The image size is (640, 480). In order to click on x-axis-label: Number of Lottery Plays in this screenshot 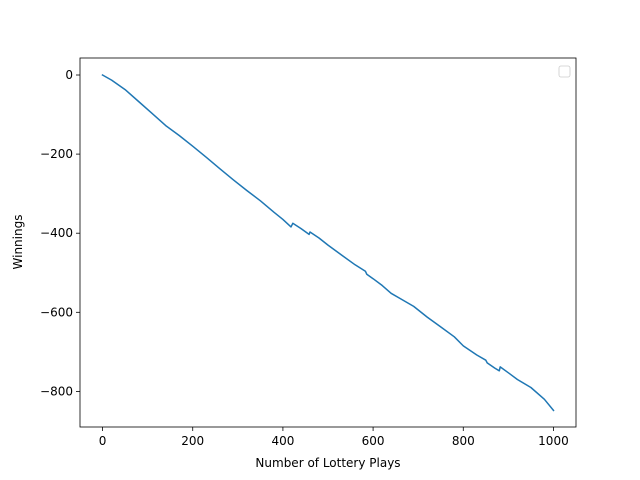, I will do `click(327, 463)`.